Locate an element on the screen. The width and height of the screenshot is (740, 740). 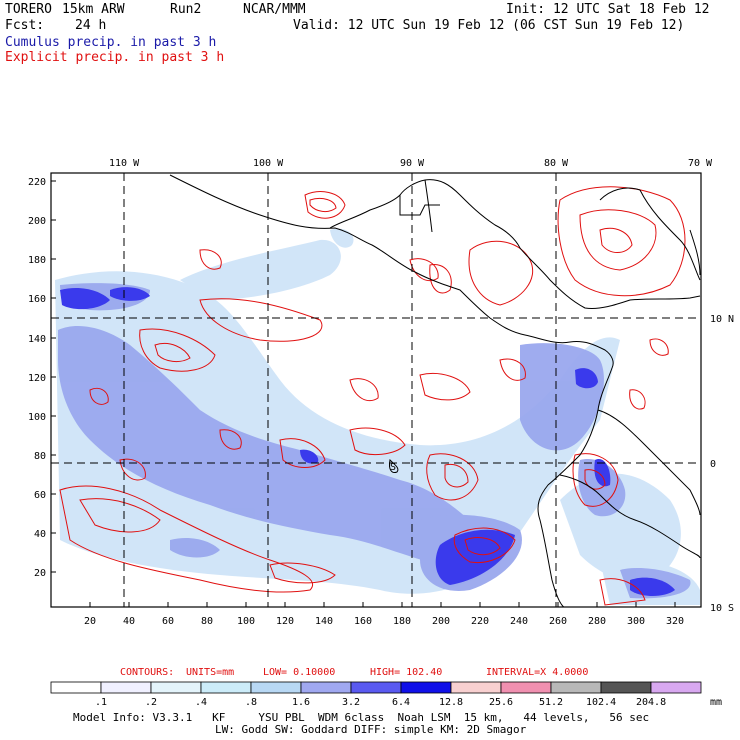
lat-labels: 10 N 0 10 S is located at coordinates (722, 464).